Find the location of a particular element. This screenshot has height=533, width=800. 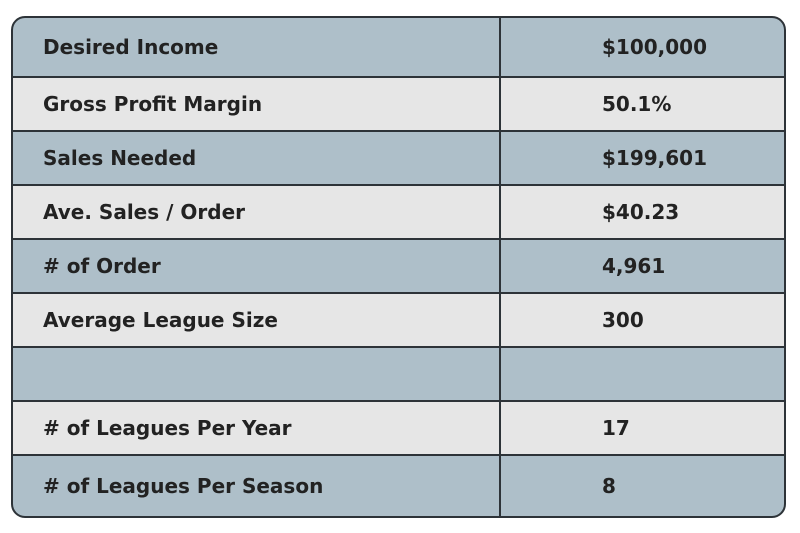

row-label: # of Order is located at coordinates (257, 266).